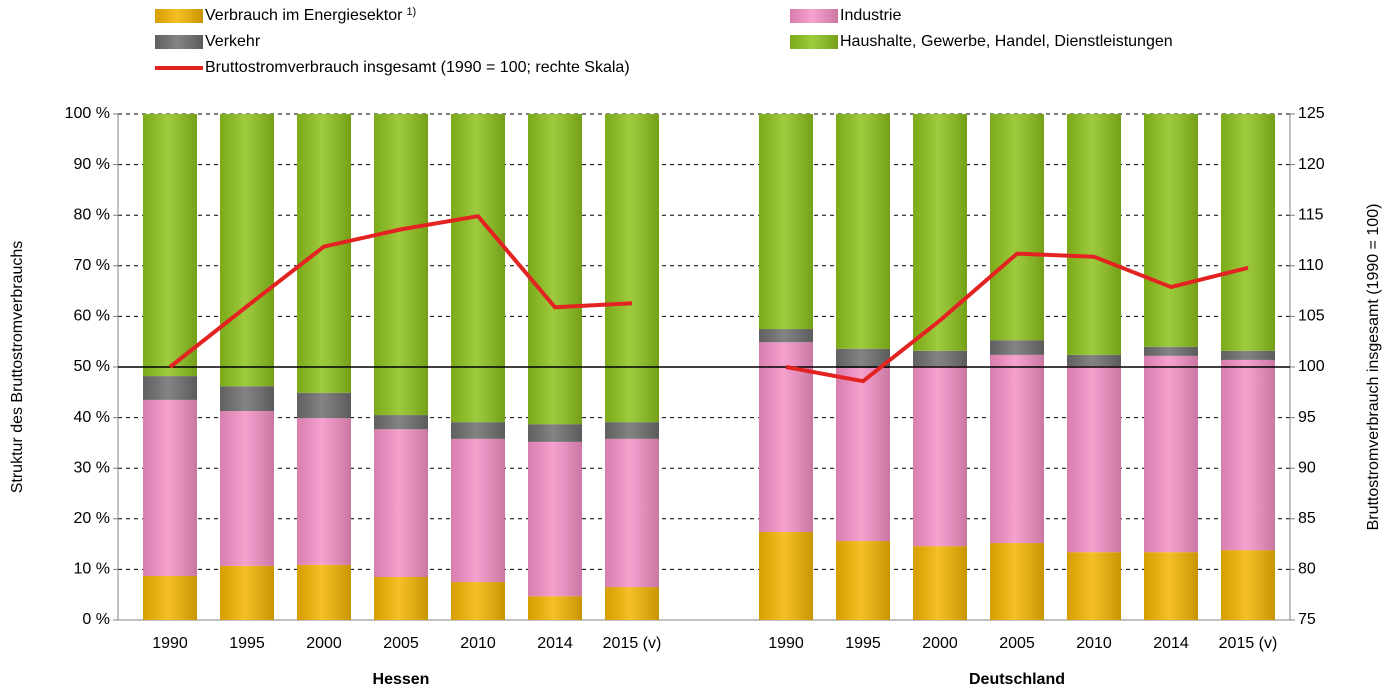  I want to click on y-tick-label: 0 %, so click(96, 619).